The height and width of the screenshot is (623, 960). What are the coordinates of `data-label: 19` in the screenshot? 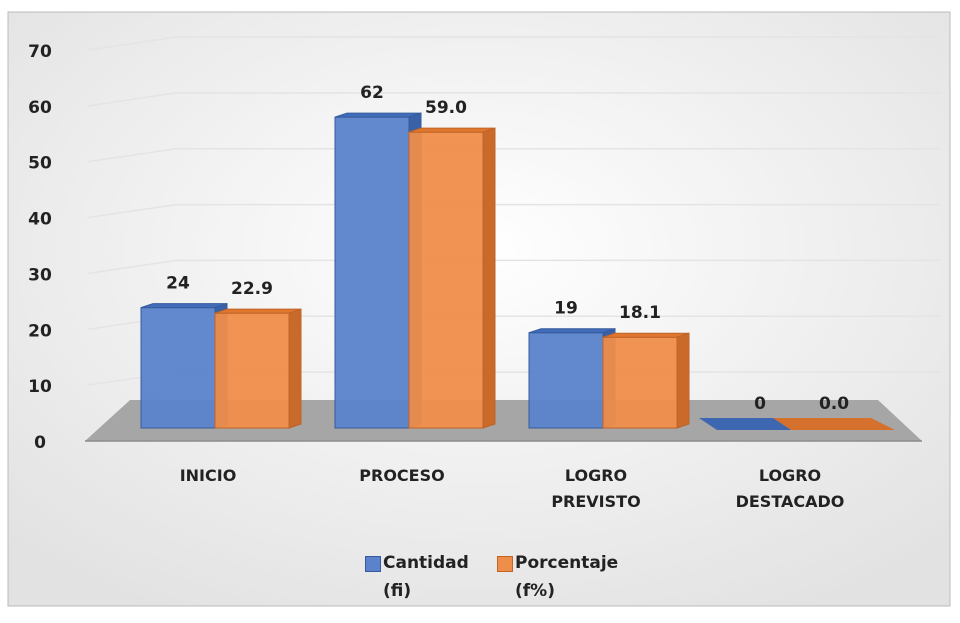 It's located at (566, 309).